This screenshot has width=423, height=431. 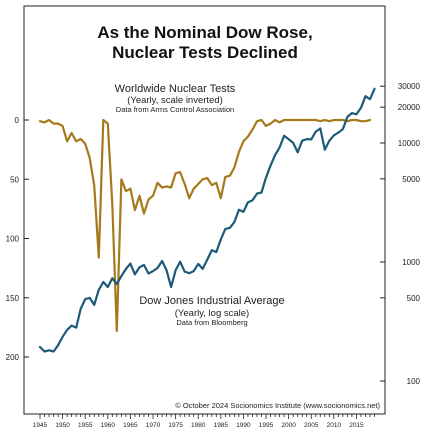 What do you see at coordinates (356, 425) in the screenshot?
I see `x-axis-tick-label: 2015` at bounding box center [356, 425].